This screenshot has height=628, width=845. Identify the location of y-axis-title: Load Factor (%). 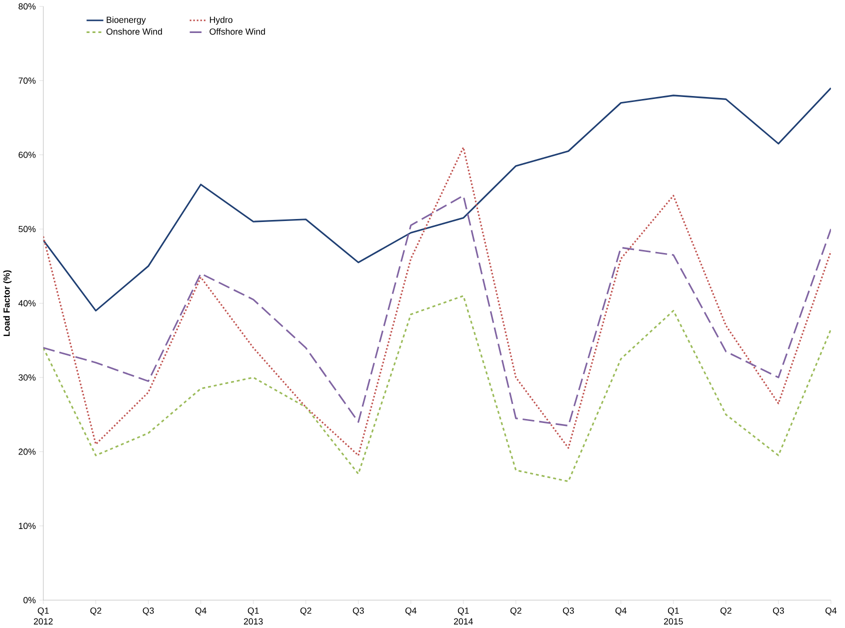
(7, 303).